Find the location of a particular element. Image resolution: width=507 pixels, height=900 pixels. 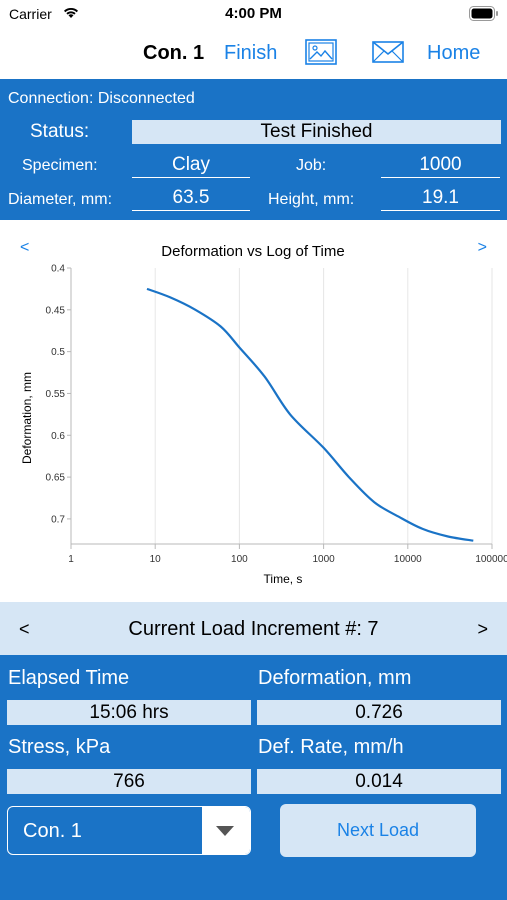

stress-value: 766 is located at coordinates (129, 781).